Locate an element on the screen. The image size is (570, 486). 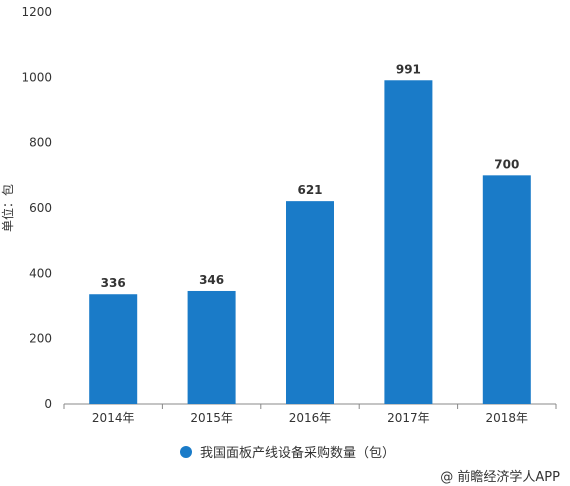
x-tick-label: 2016年 is located at coordinates (310, 418).